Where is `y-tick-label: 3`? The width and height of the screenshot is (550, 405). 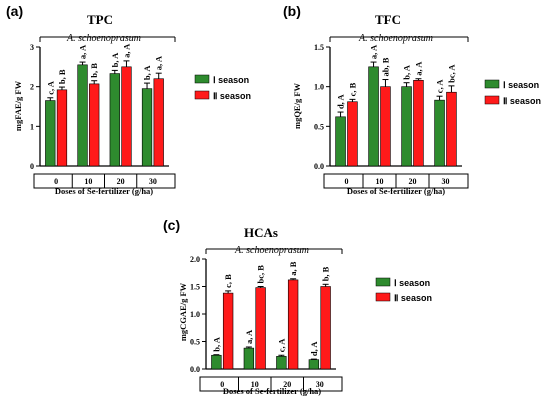 y-tick-label: 3 is located at coordinates (32, 47).